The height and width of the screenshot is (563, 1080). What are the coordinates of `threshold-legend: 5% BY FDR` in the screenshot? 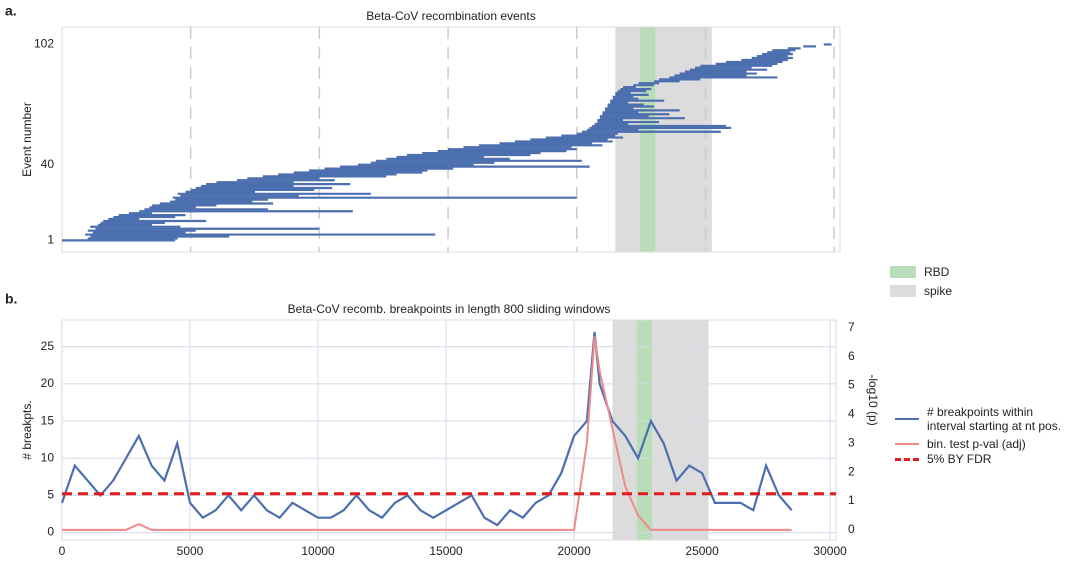 It's located at (985, 459).